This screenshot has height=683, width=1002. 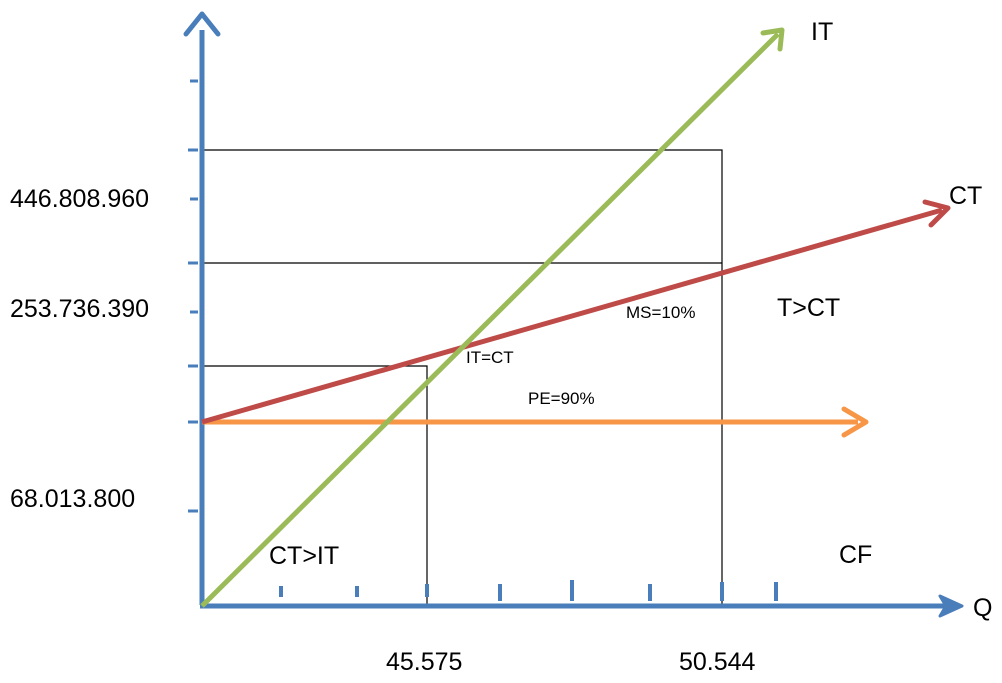 What do you see at coordinates (72, 499) in the screenshot?
I see `y-label-lower: 68.013.800` at bounding box center [72, 499].